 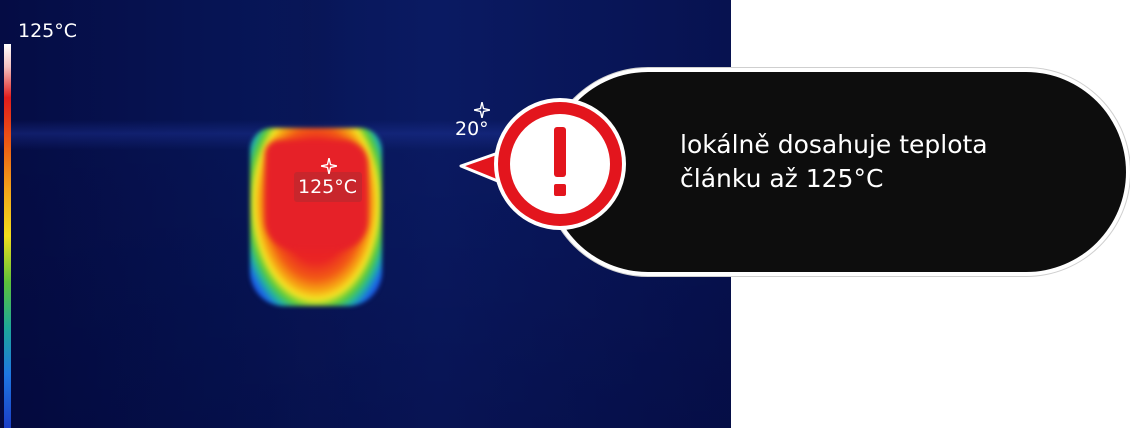 What do you see at coordinates (47, 31) in the screenshot?
I see `scale-max-label: 125°C` at bounding box center [47, 31].